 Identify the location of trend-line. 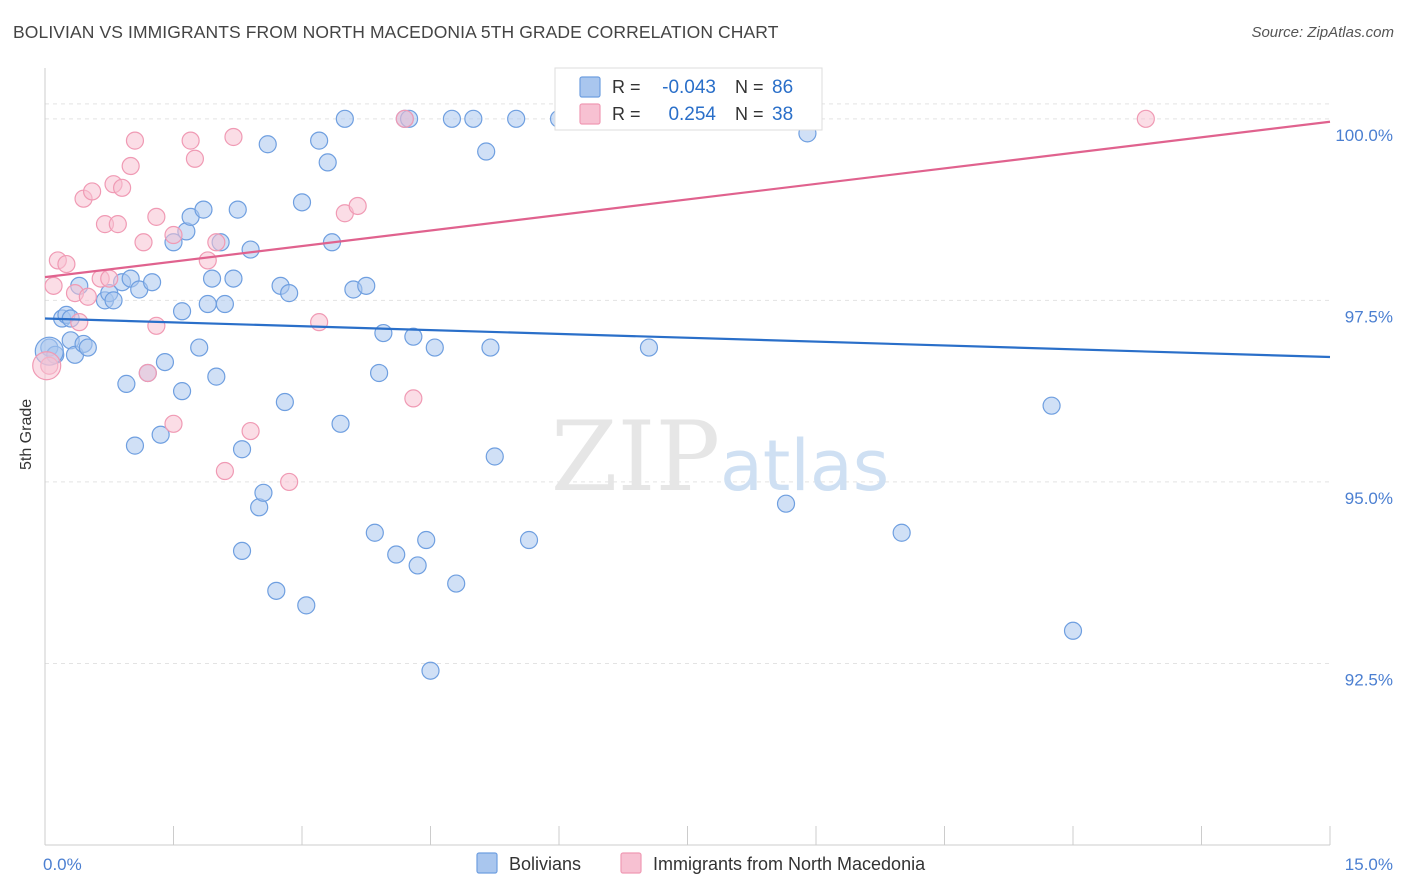
(687, 338).